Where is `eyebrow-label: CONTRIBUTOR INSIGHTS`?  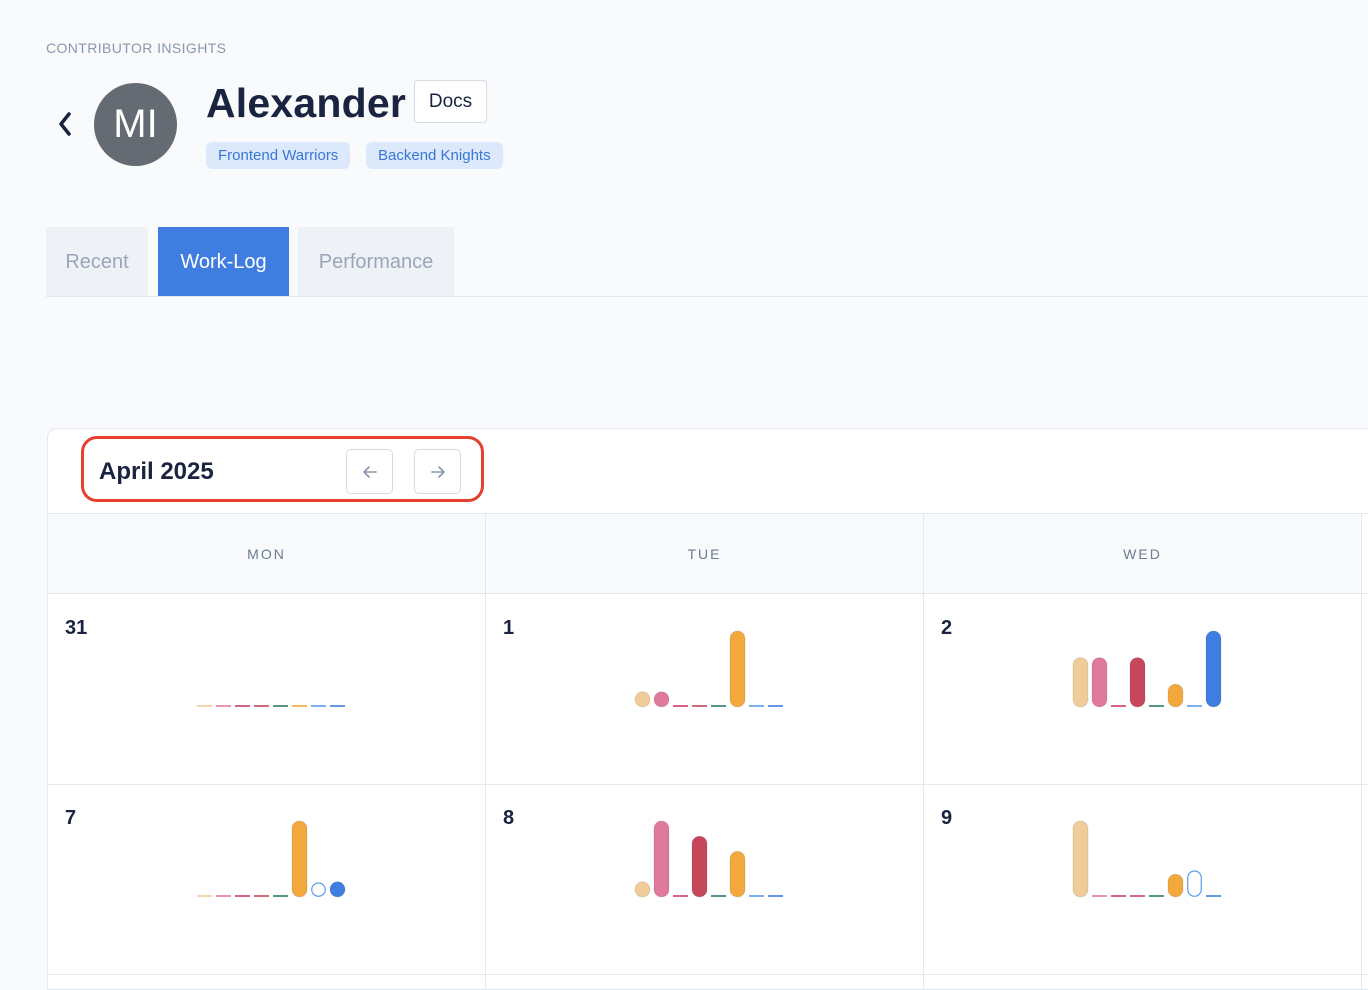 eyebrow-label: CONTRIBUTOR INSIGHTS is located at coordinates (136, 48).